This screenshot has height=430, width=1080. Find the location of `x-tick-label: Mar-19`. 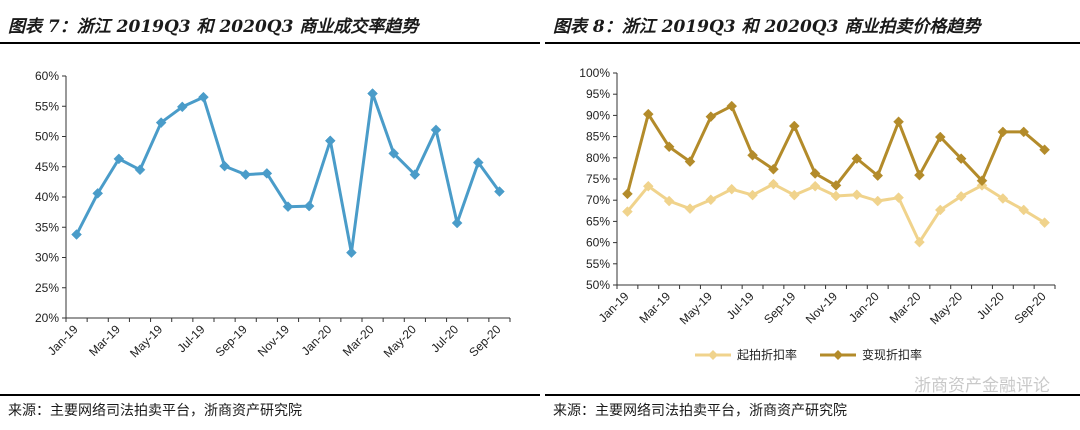

x-tick-label: Mar-19 is located at coordinates (654, 307).